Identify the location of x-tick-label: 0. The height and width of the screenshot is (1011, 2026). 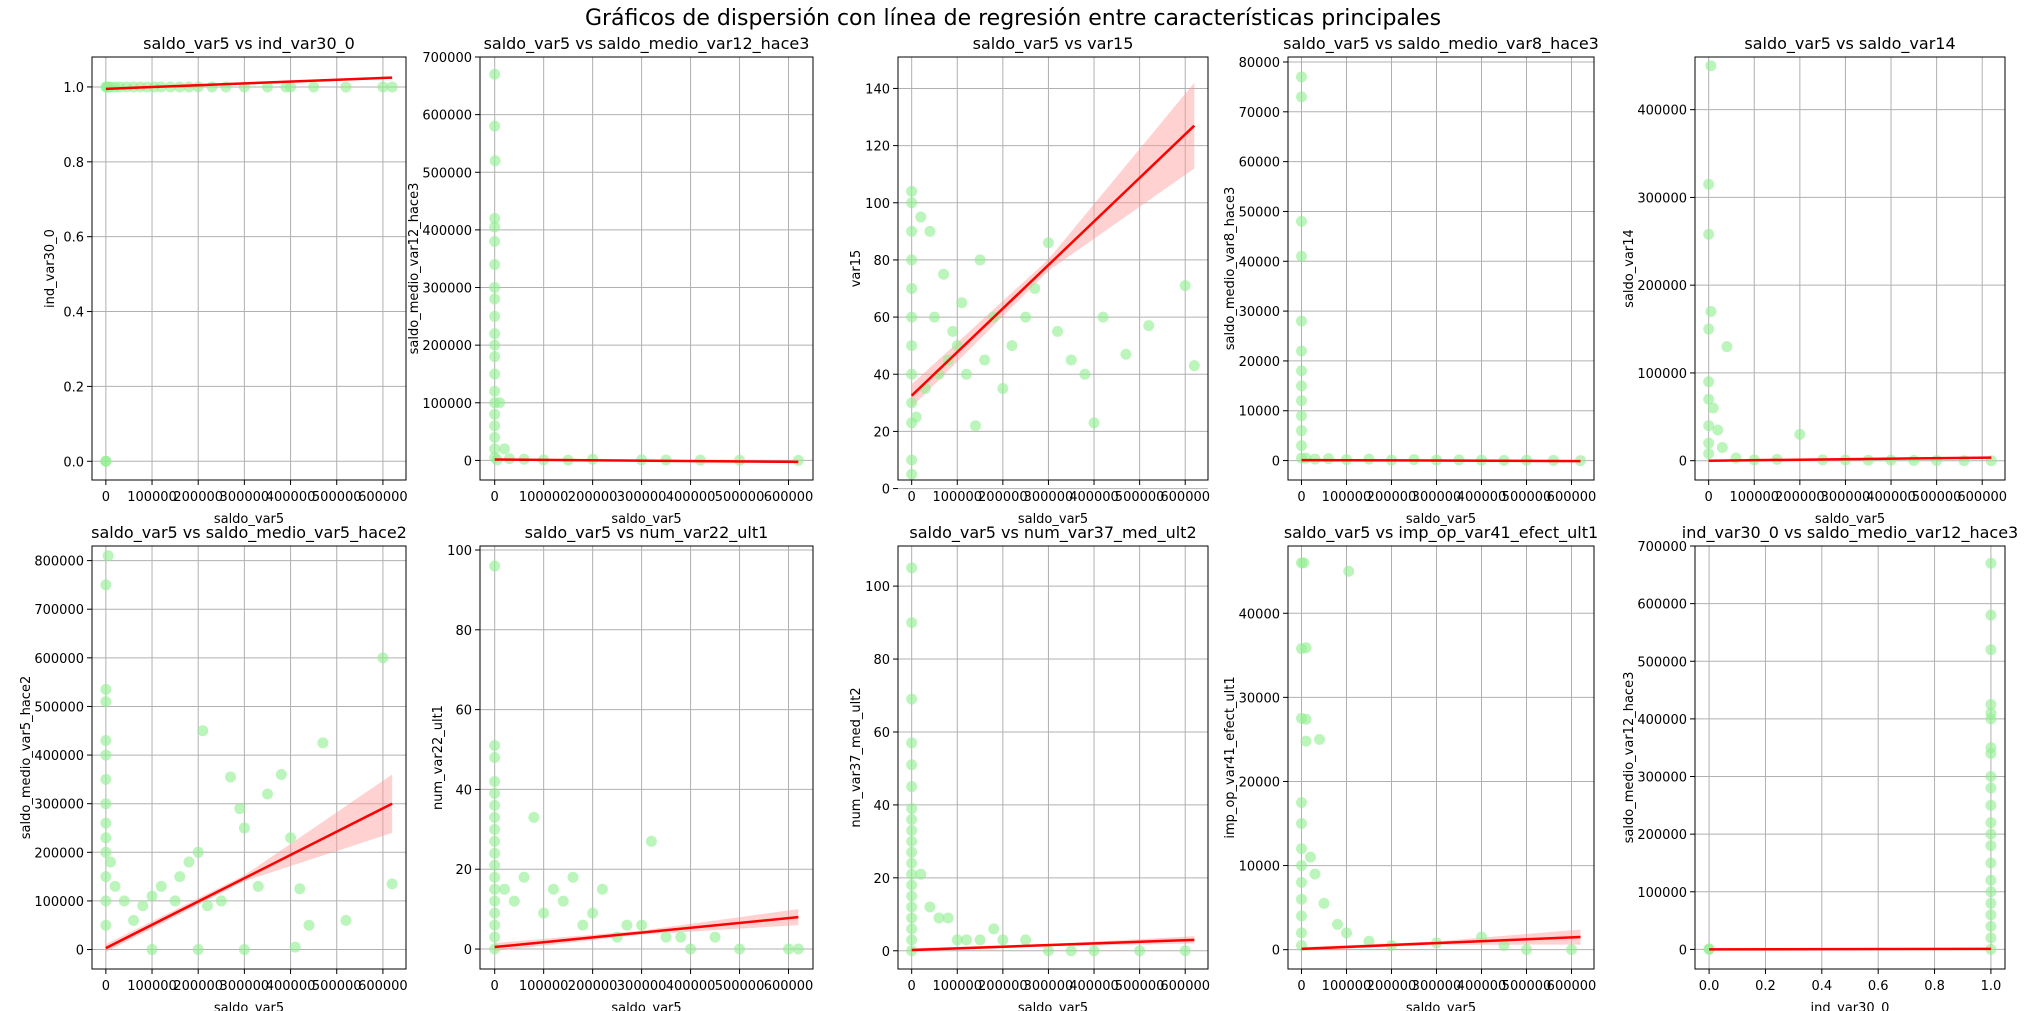
(495, 986).